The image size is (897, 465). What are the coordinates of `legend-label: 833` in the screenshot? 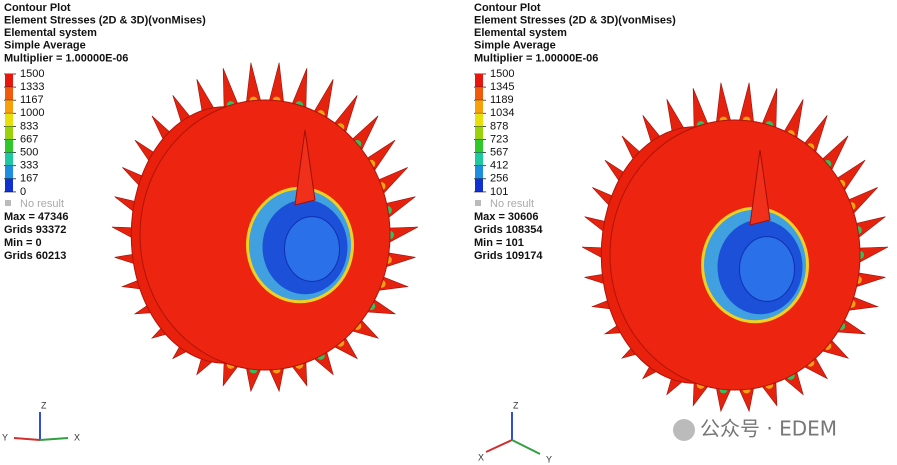 It's located at (29, 126).